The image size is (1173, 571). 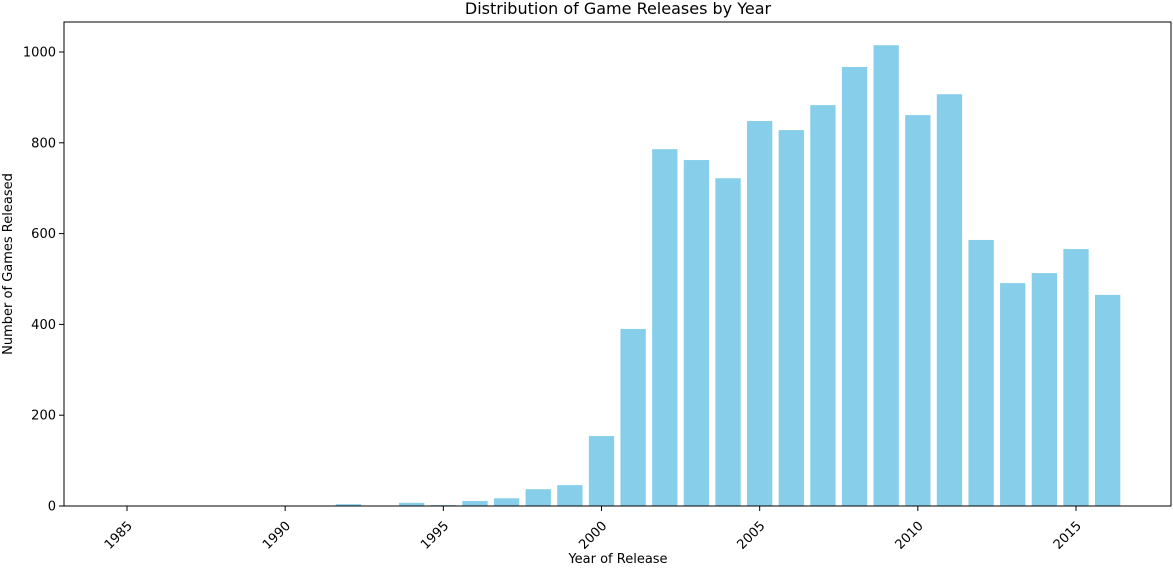 I want to click on bar-2004, so click(x=727, y=342).